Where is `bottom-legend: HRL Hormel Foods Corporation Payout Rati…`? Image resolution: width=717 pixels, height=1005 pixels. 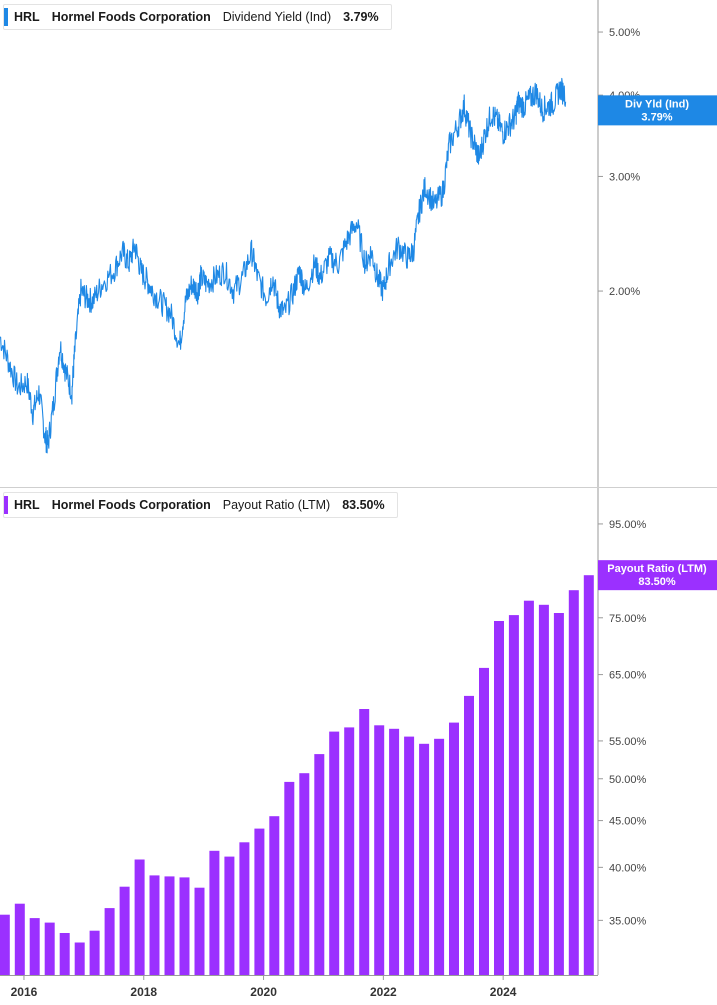 bottom-legend: HRL Hormel Foods Corporation Payout Rati… is located at coordinates (200, 505).